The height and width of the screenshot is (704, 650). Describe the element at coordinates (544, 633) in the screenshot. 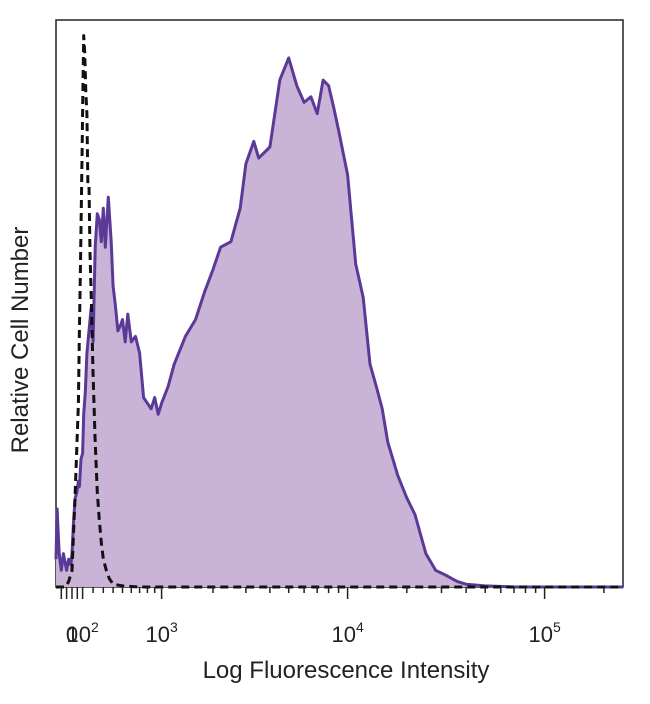

I see `x-tick-label: 10⁵` at that location.